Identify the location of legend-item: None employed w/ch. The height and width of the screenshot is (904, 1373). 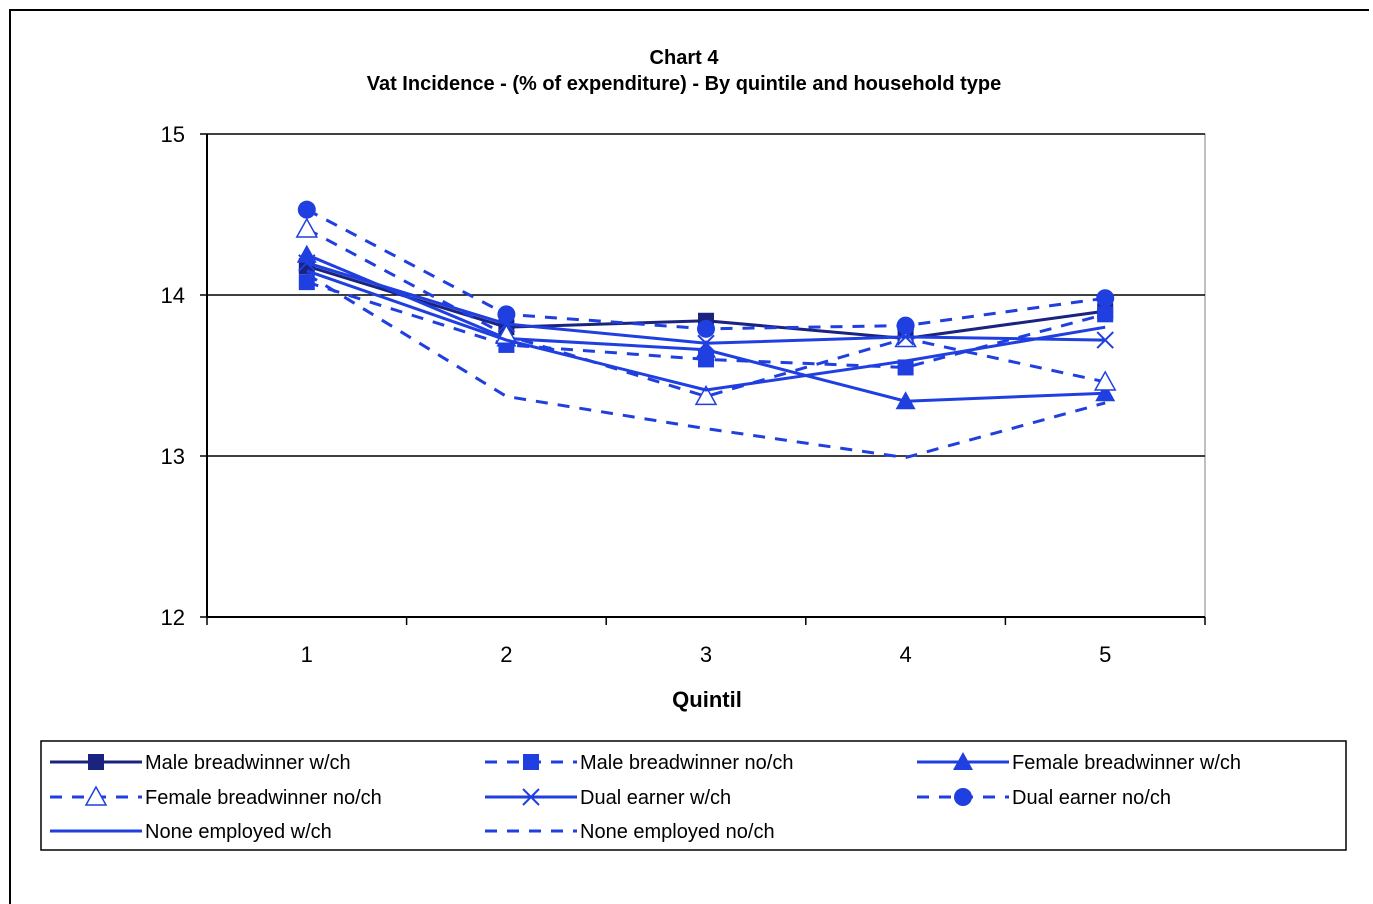
(191, 832).